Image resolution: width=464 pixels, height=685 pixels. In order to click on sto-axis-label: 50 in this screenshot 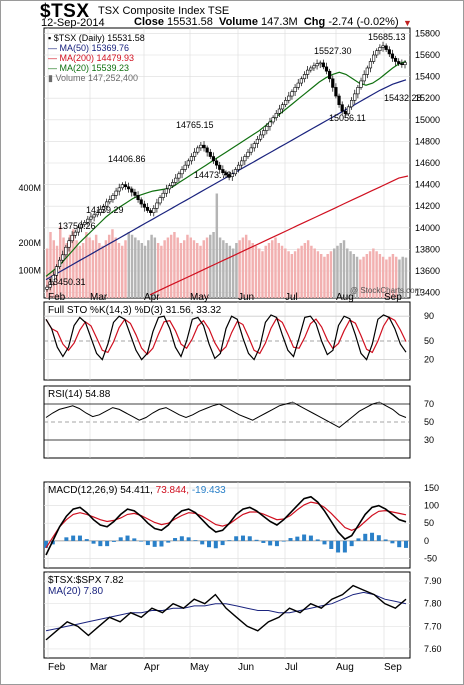, I will do `click(429, 341)`.